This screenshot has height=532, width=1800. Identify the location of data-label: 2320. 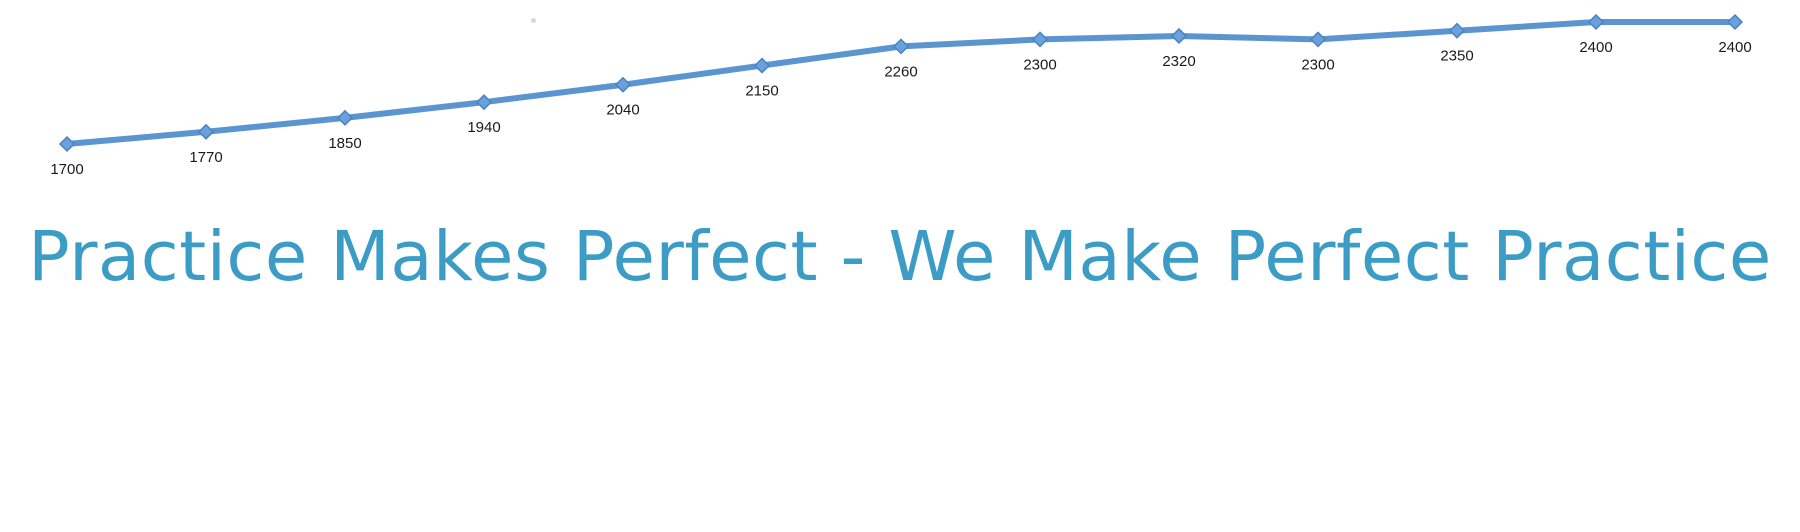
(1178, 61).